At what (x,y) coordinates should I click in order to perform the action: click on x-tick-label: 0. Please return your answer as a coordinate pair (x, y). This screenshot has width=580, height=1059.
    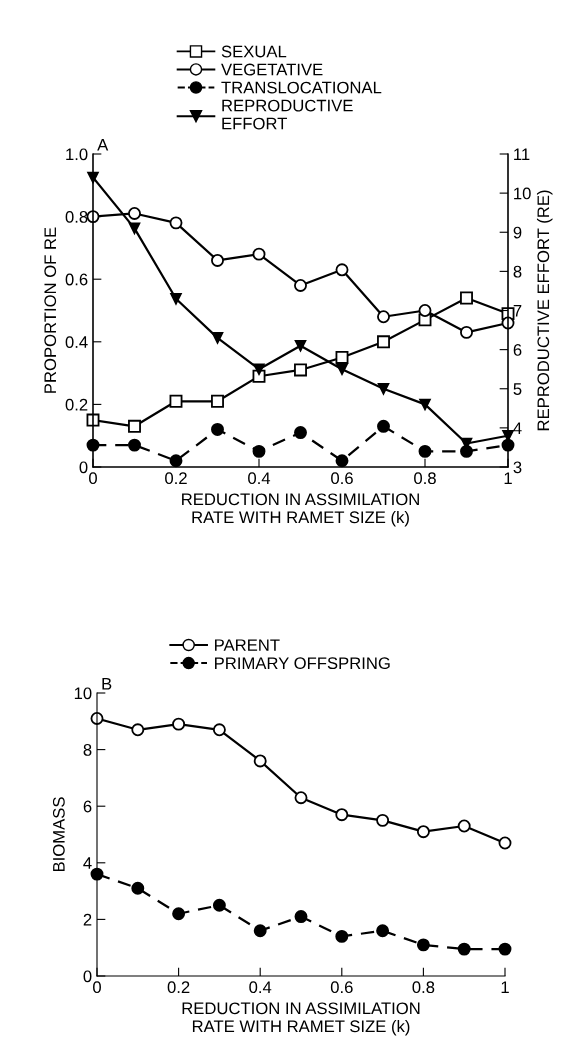
    Looking at the image, I should click on (97, 987).